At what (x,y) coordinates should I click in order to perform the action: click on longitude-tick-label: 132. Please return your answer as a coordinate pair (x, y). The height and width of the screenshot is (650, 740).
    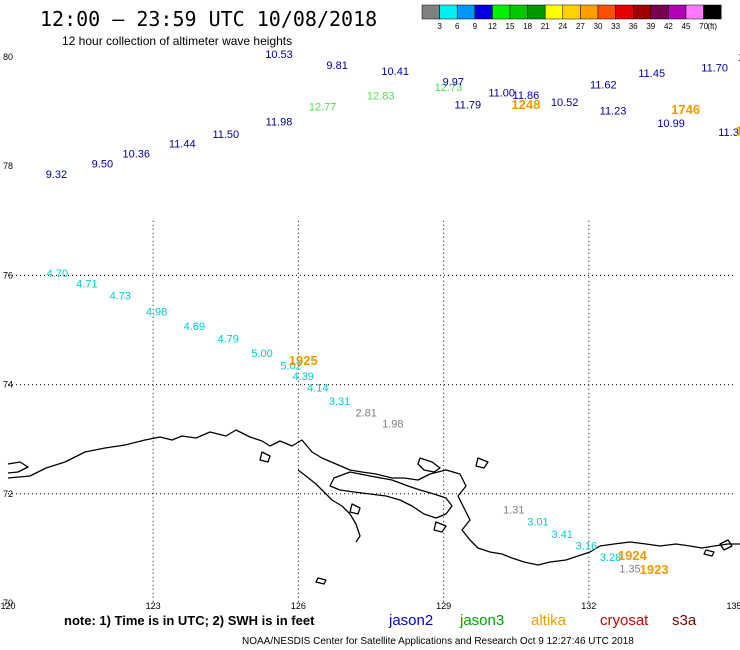
    Looking at the image, I should click on (588, 606).